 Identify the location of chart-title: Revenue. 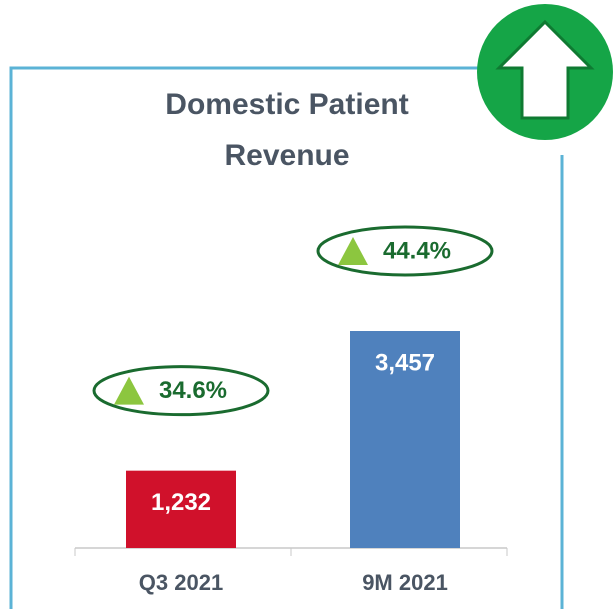
(286, 155).